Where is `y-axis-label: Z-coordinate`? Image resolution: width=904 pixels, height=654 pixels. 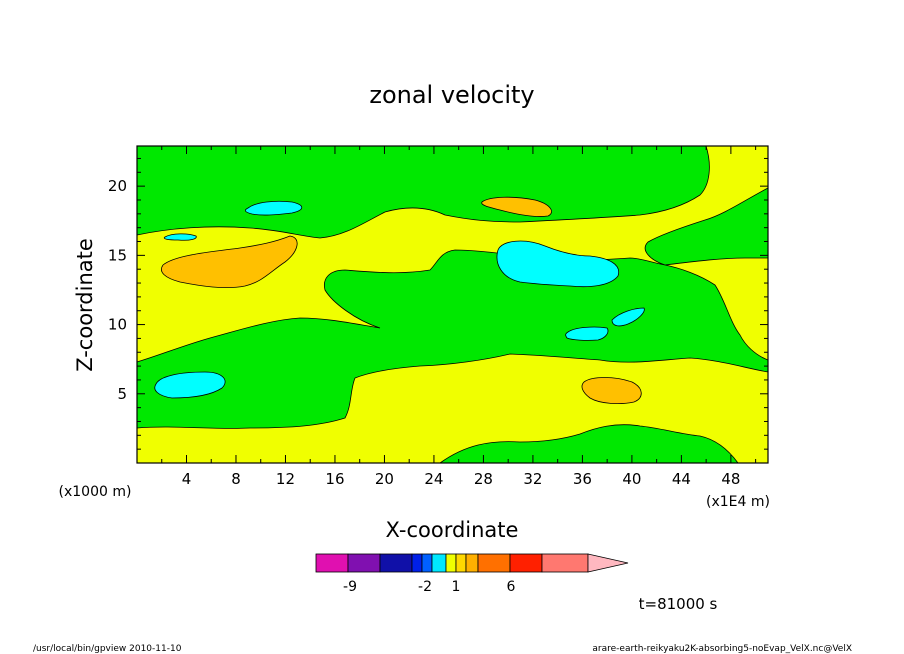 y-axis-label: Z-coordinate is located at coordinates (85, 305).